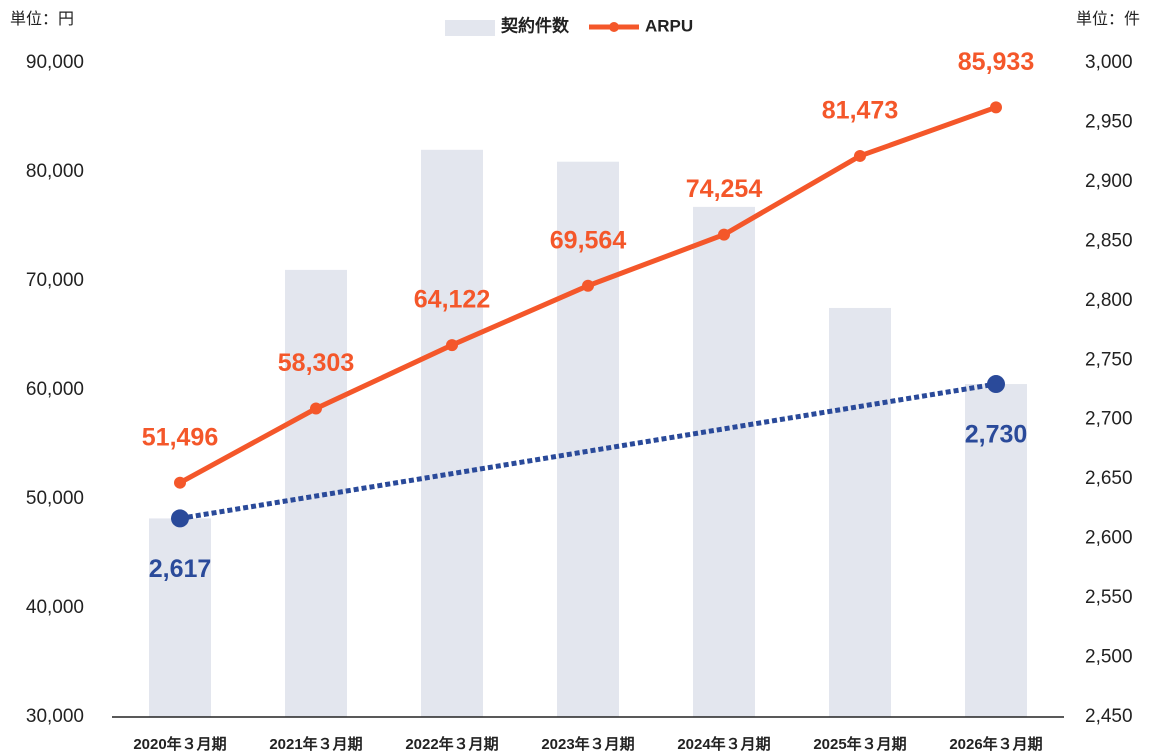 This screenshot has width=1149, height=756. I want to click on line-value-label: 85,933, so click(996, 62).